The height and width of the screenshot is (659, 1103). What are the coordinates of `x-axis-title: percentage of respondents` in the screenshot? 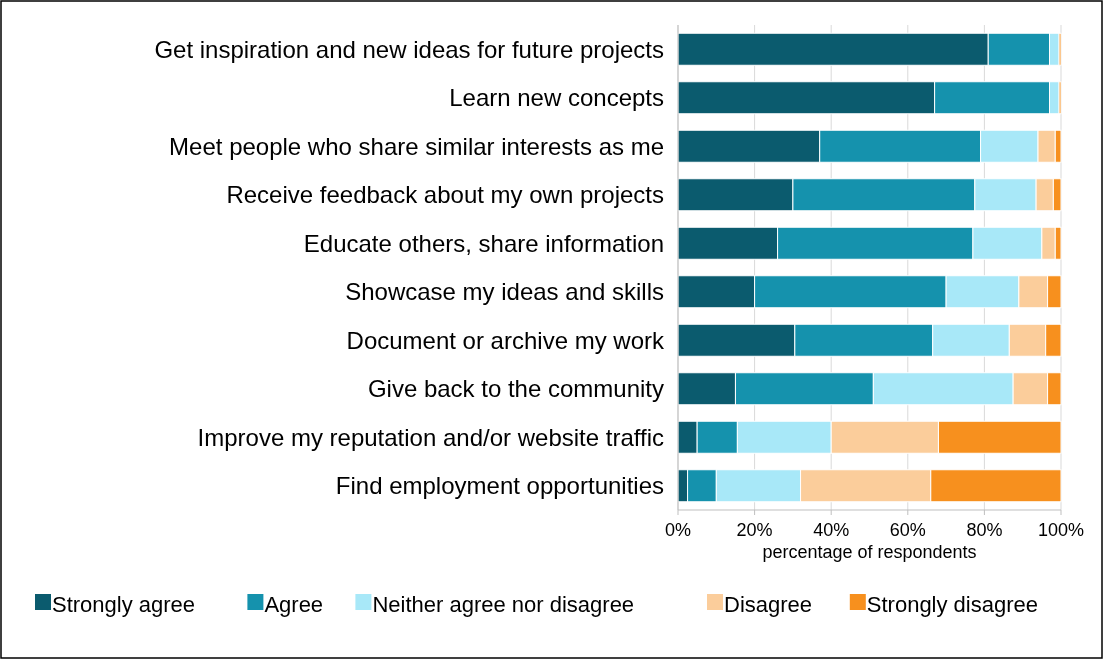 It's located at (869, 552).